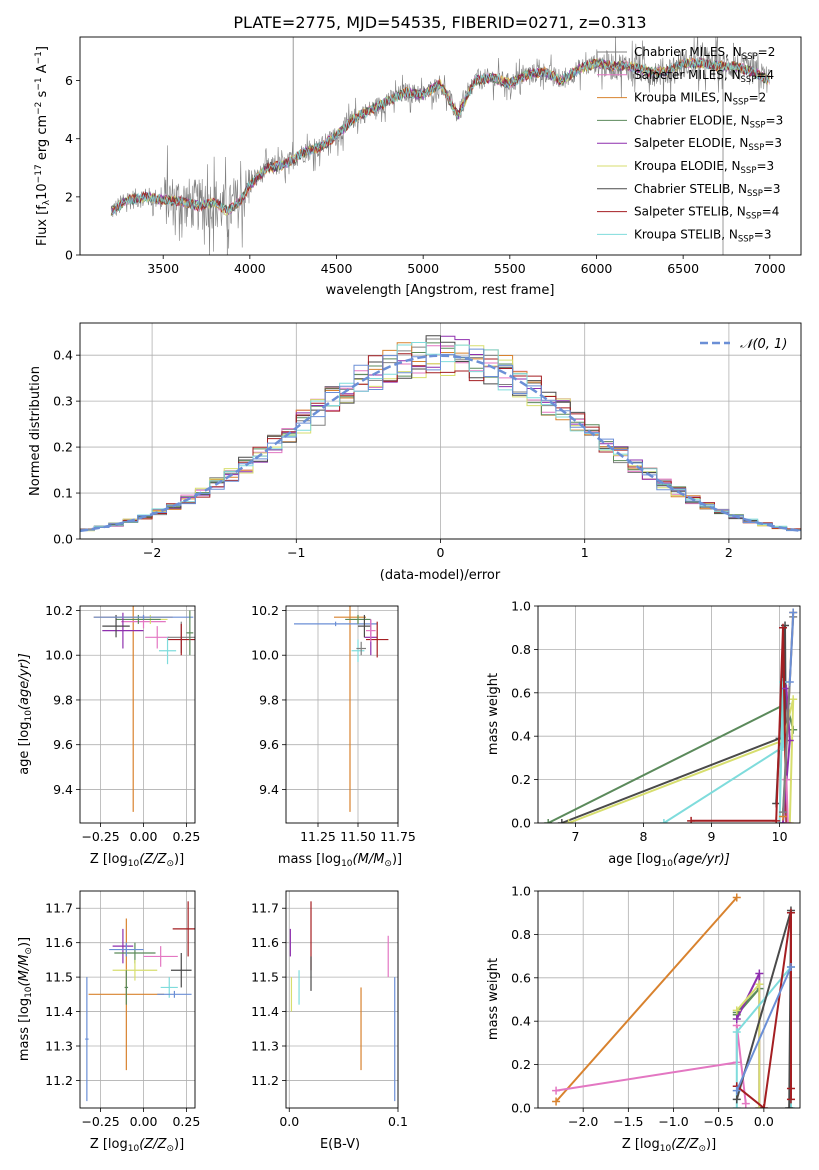  What do you see at coordinates (585, 552) in the screenshot?
I see `x-tick-label: 1` at bounding box center [585, 552].